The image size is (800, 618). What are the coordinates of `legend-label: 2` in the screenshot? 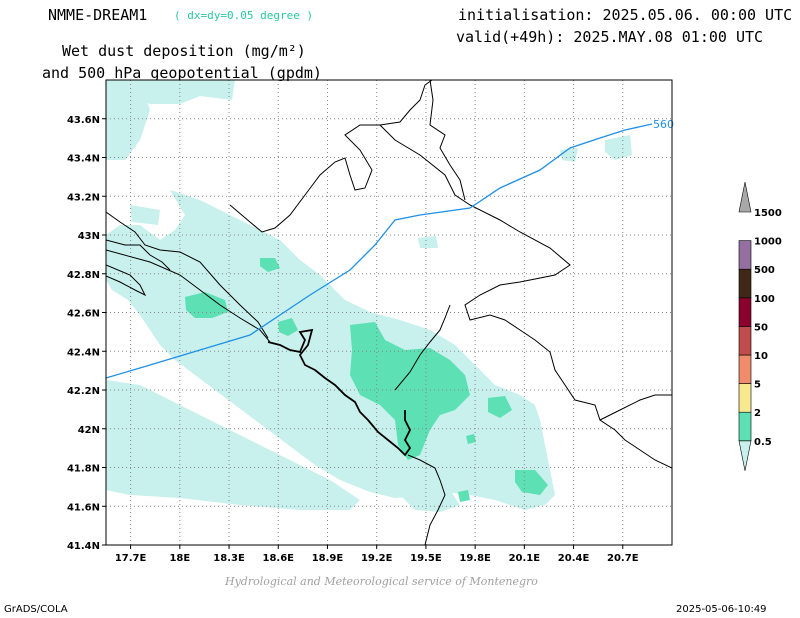 It's located at (757, 413).